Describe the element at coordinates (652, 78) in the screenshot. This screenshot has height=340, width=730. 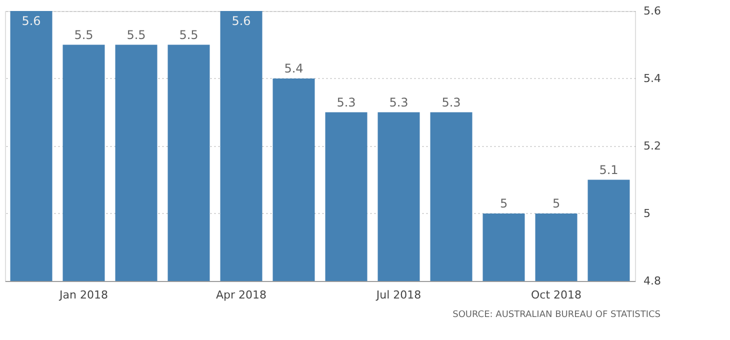
I see `y-tick-label: 5.4` at that location.